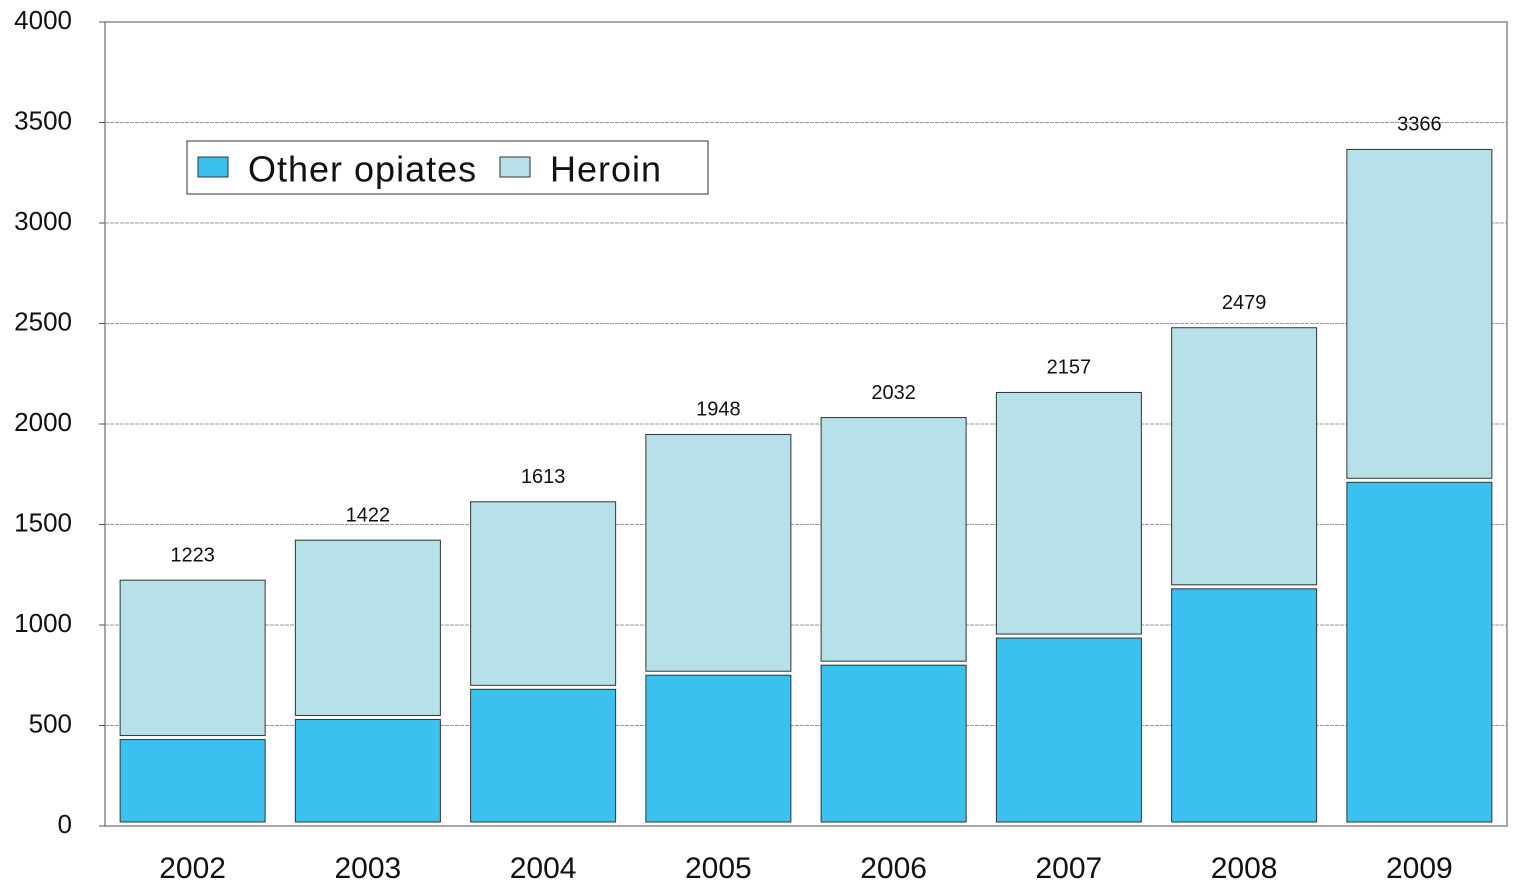  Describe the element at coordinates (893, 868) in the screenshot. I see `x-tick-label: 2006` at that location.